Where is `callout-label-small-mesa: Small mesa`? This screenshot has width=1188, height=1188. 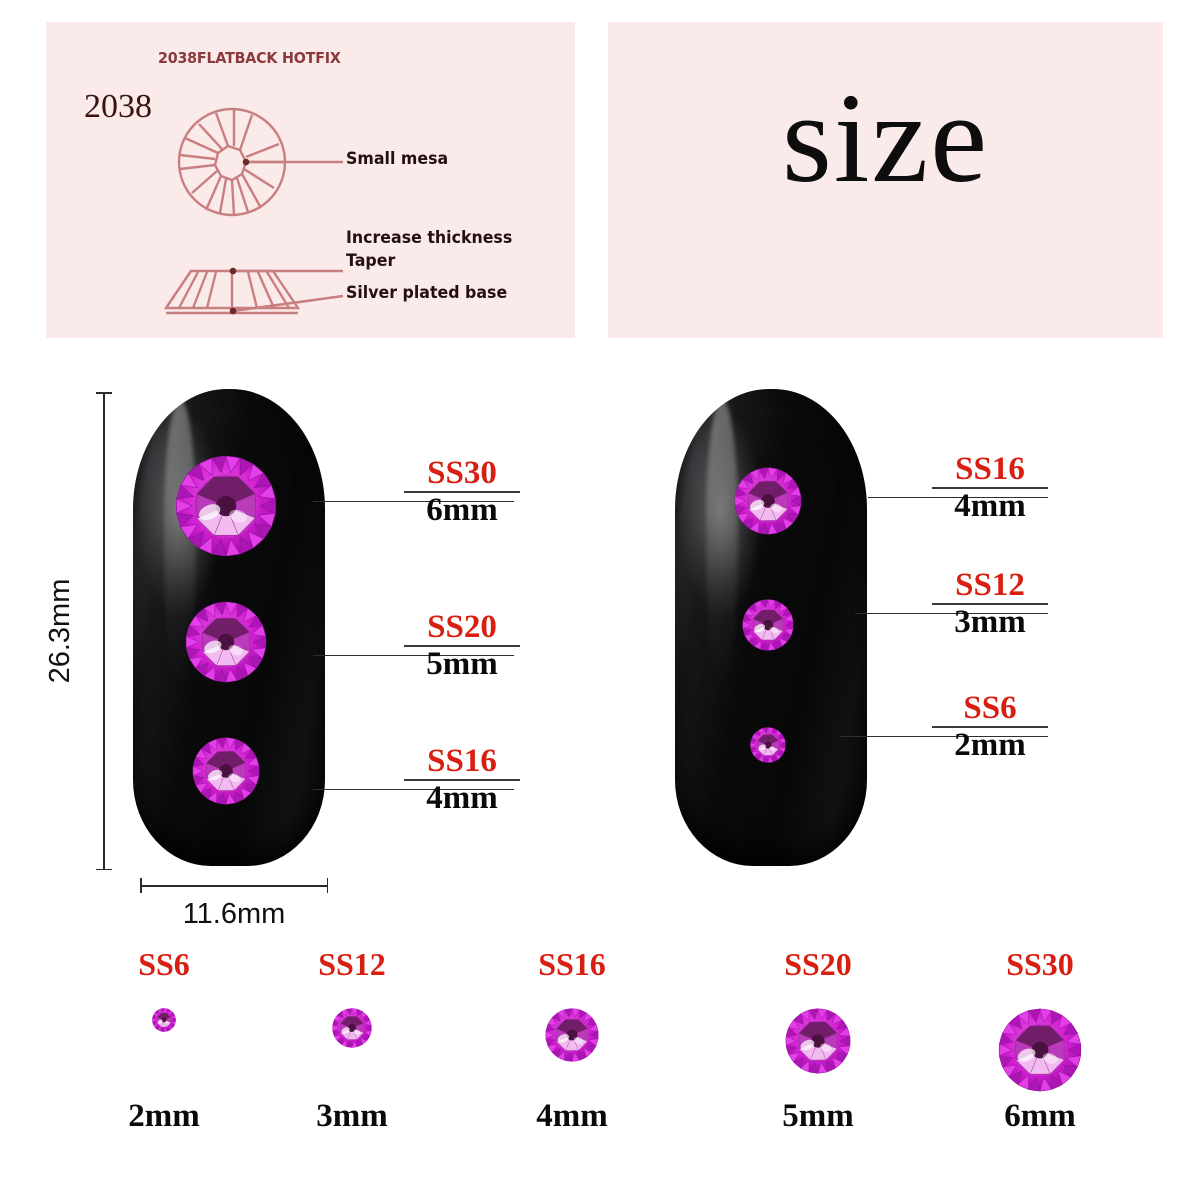 callout-label-small-mesa: Small mesa is located at coordinates (397, 159).